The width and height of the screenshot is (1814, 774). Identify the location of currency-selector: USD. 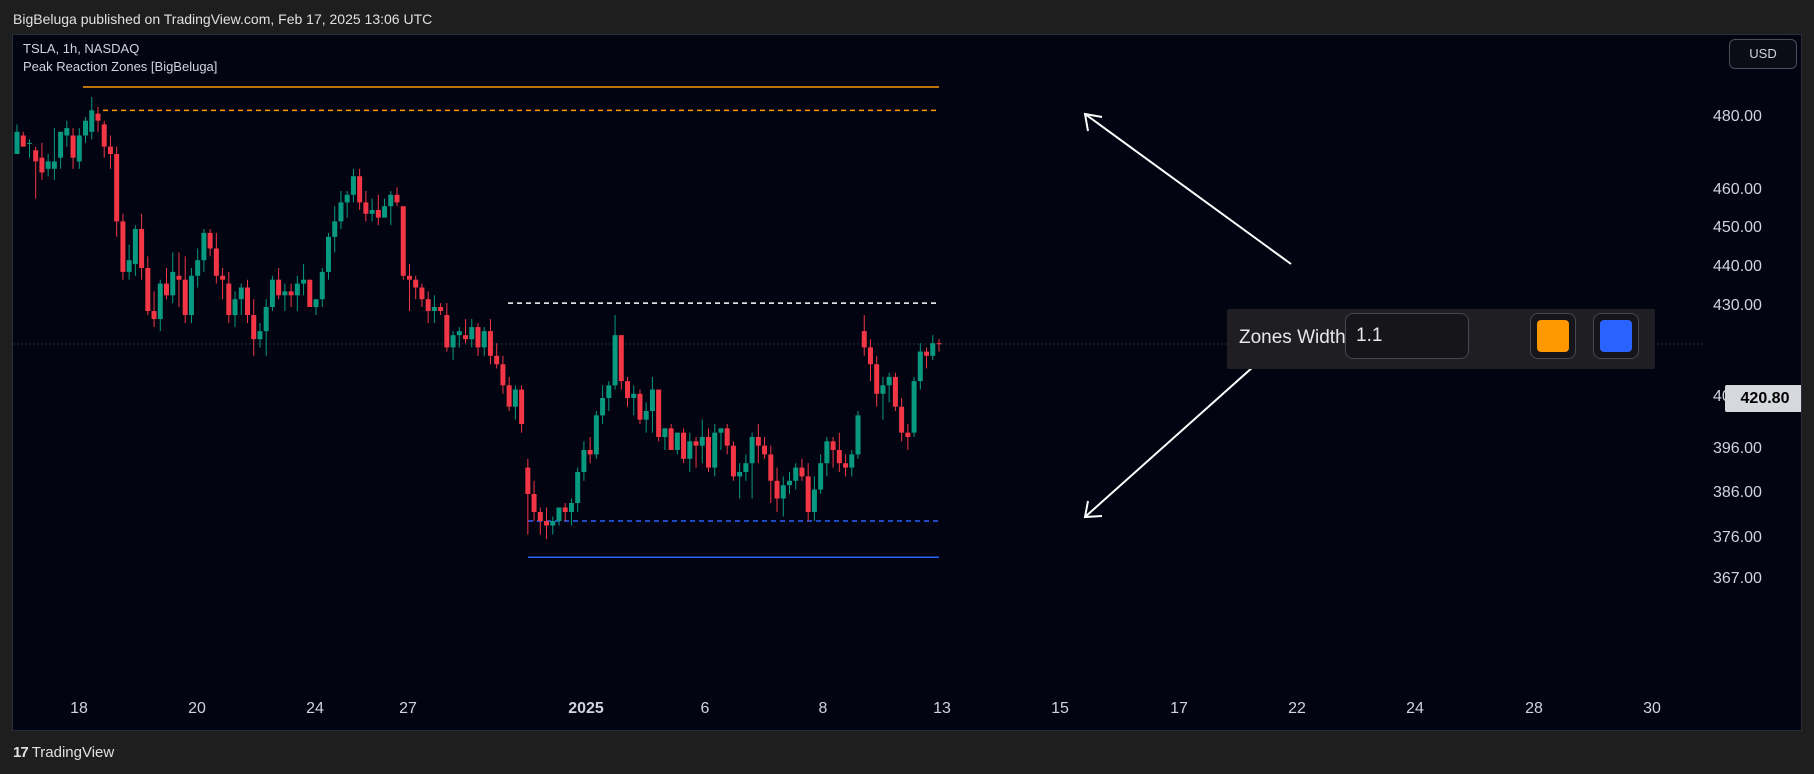
(1763, 54).